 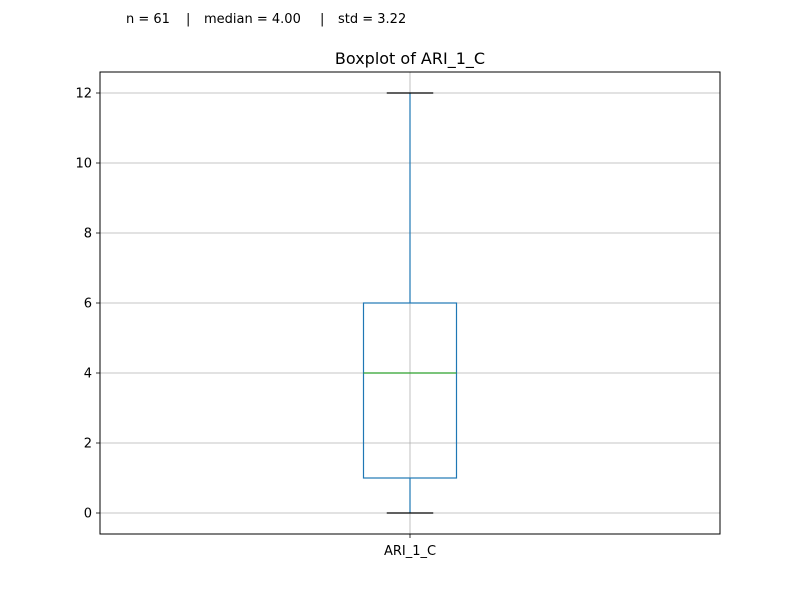 What do you see at coordinates (83, 94) in the screenshot?
I see `y-tick-label: 12` at bounding box center [83, 94].